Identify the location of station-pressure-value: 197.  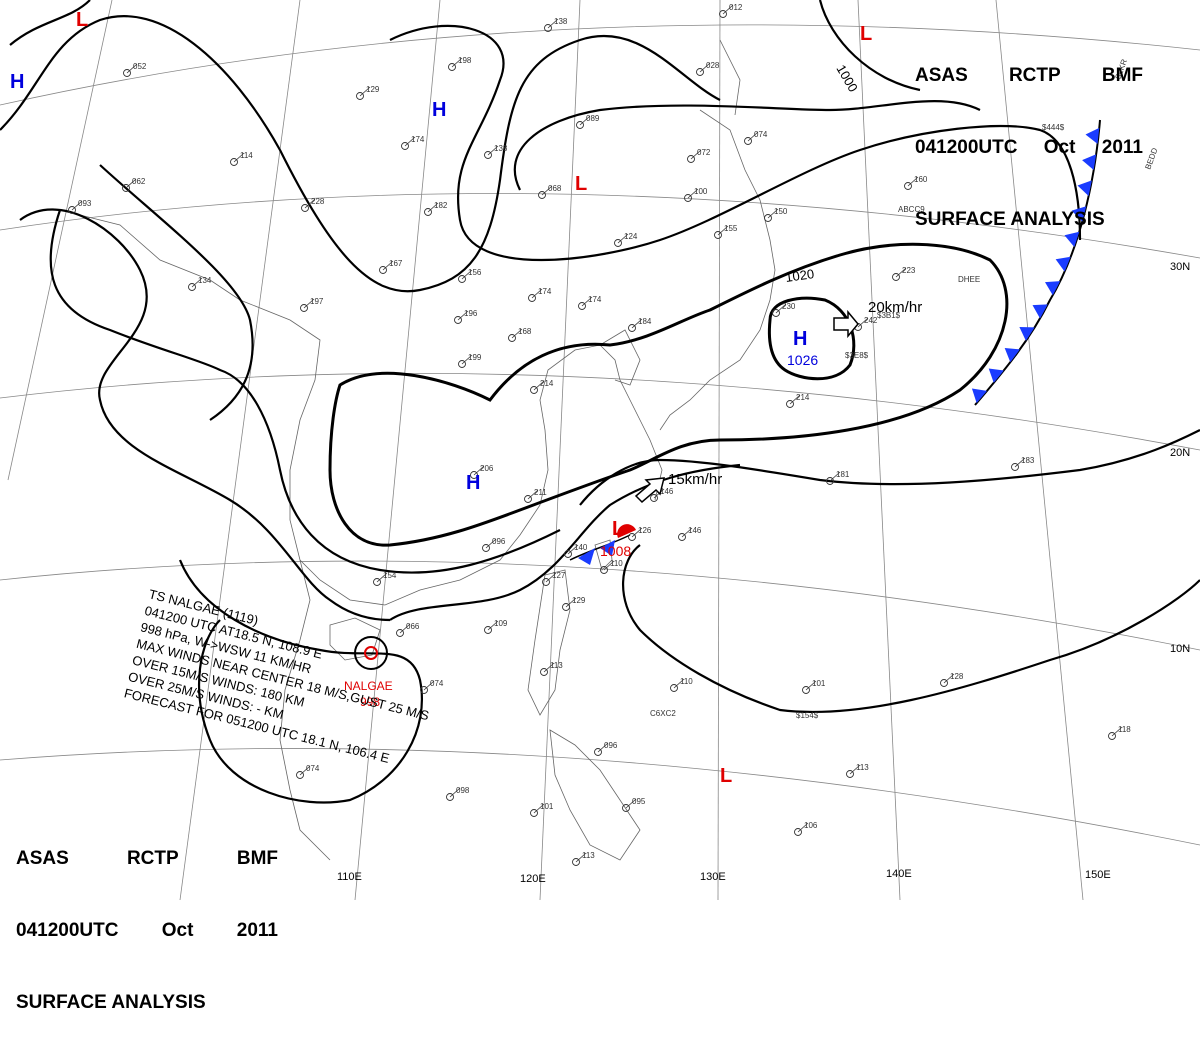
(317, 301).